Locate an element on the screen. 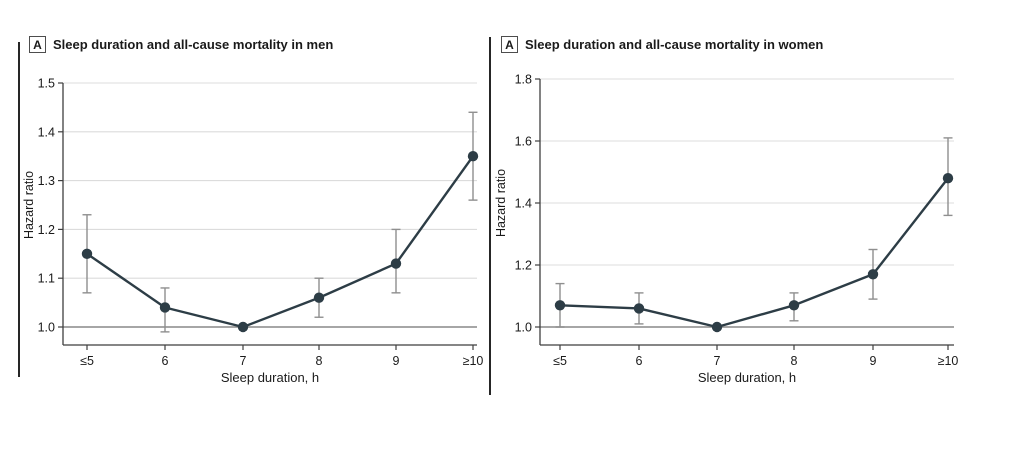  panel-divider-line is located at coordinates (490, 216).